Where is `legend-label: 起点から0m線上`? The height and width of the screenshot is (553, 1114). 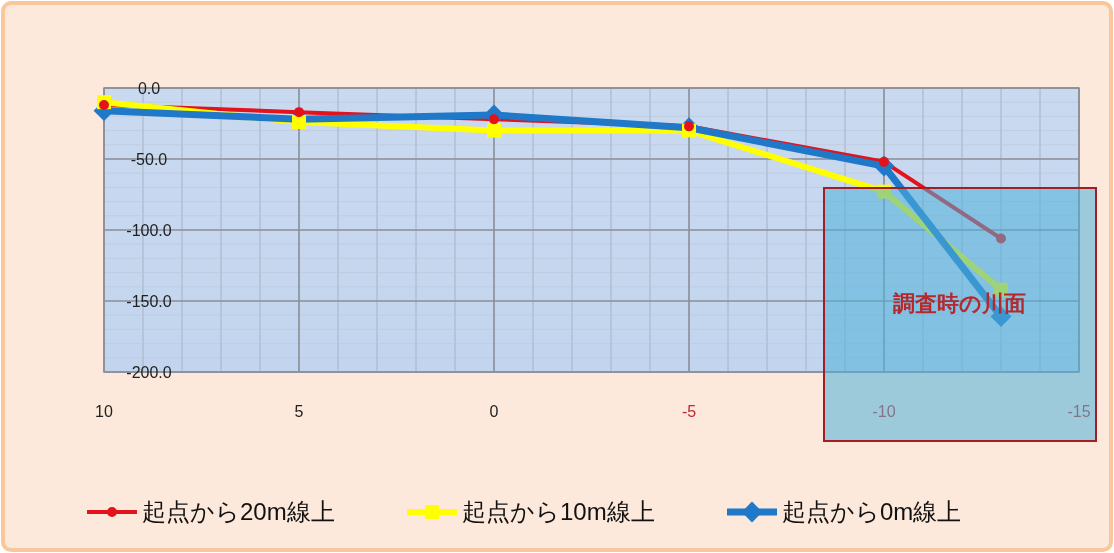 legend-label: 起点から0m線上 is located at coordinates (872, 512).